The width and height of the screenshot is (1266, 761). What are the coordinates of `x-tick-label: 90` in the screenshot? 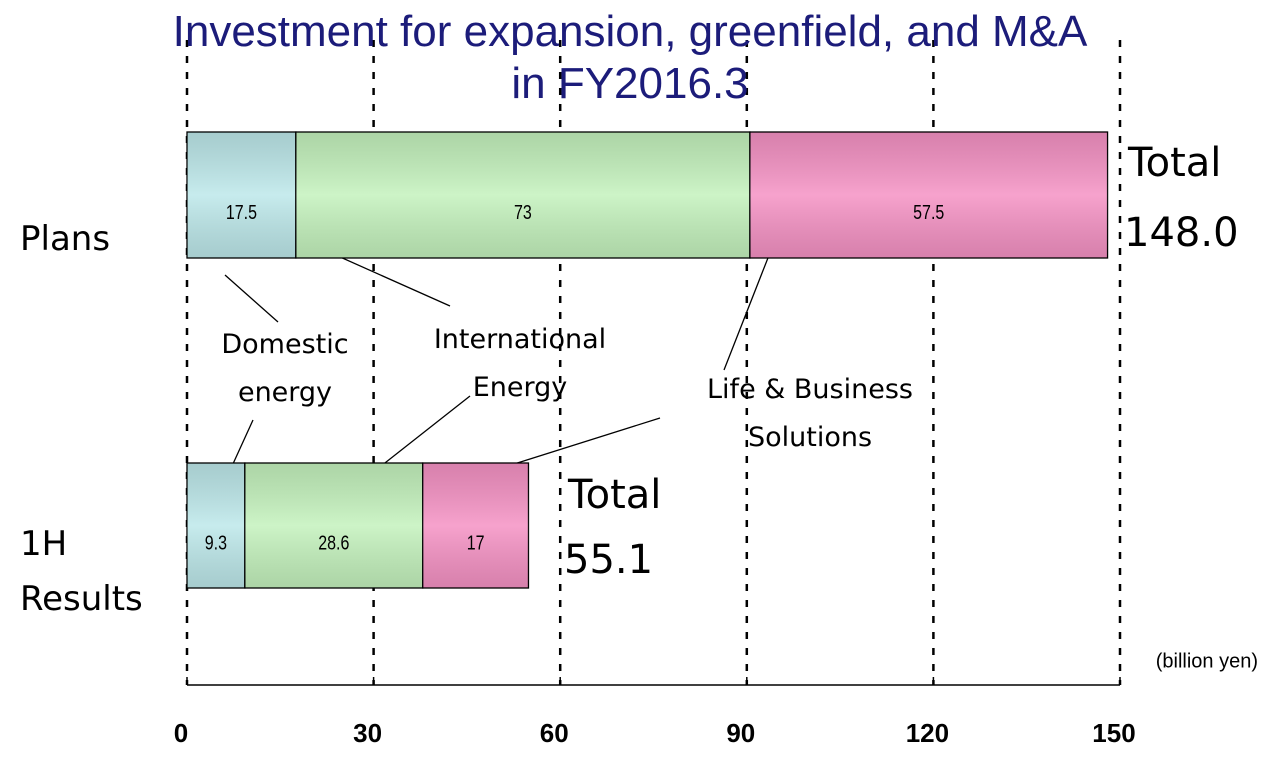 It's located at (740, 733).